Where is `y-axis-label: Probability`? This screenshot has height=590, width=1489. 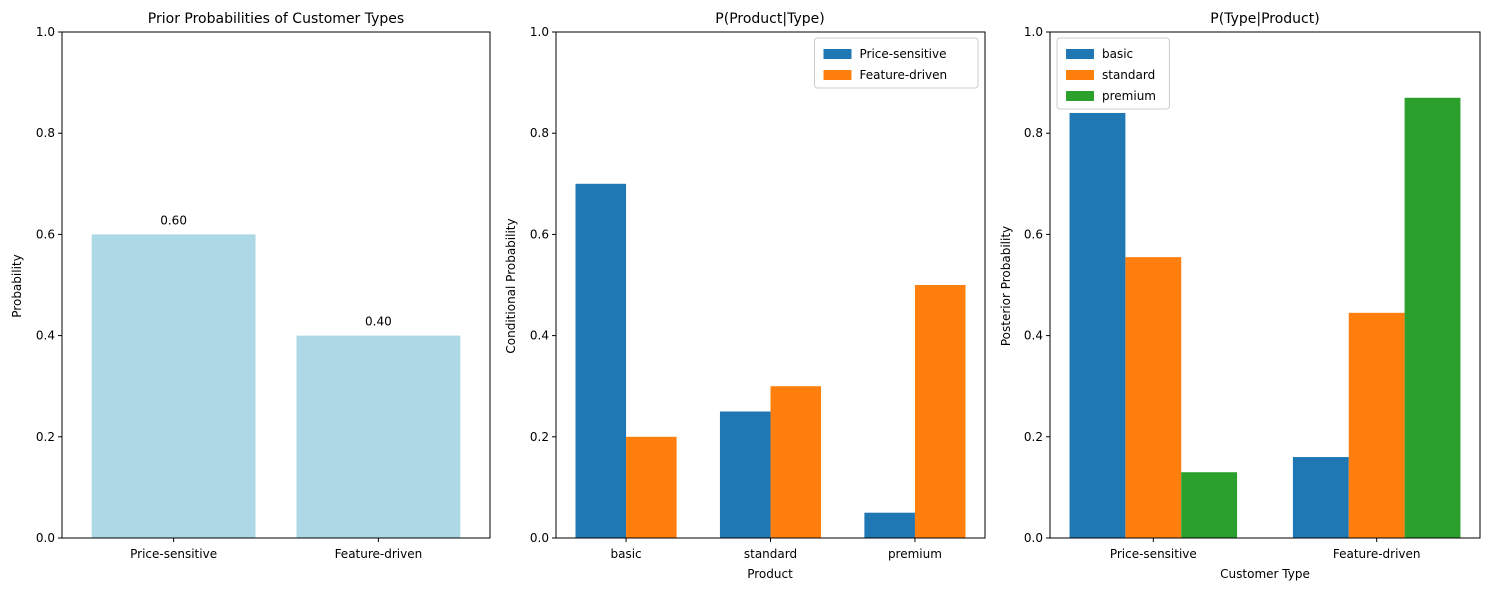
y-axis-label: Probability is located at coordinates (17, 285).